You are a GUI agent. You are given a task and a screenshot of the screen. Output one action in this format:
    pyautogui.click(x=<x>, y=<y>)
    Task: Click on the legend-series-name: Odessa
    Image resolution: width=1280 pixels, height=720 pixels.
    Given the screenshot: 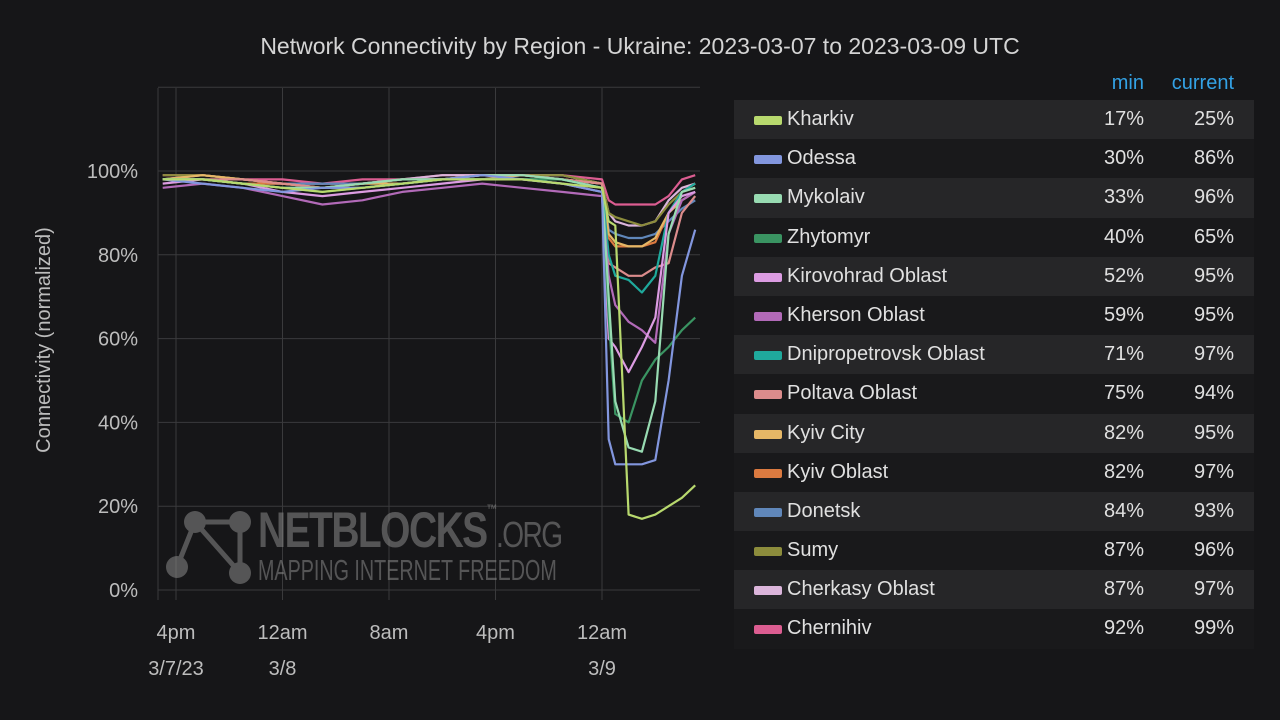 What is the action you would take?
    pyautogui.click(x=821, y=158)
    